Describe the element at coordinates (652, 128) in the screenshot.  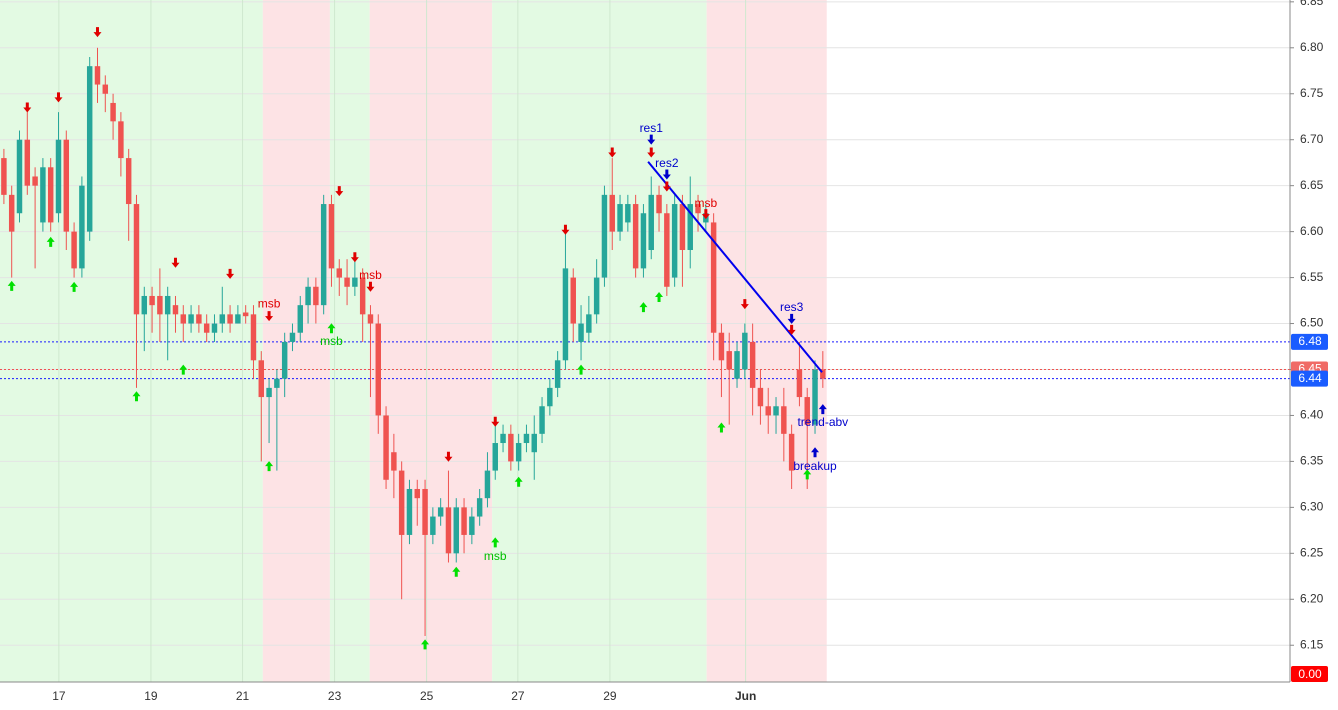
I see `annotation: res1` at that location.